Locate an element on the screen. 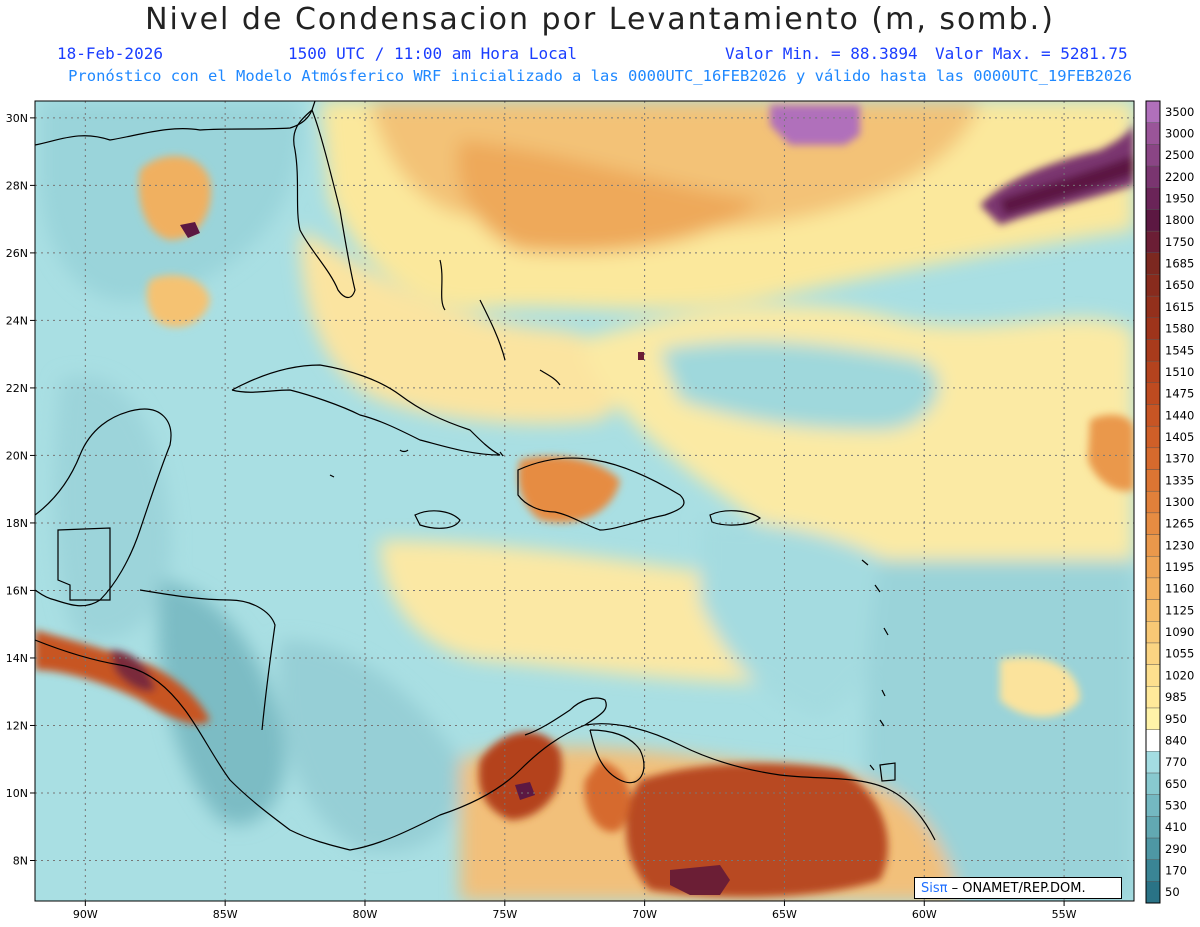 This screenshot has width=1200, height=927. legend-label: 3500 is located at coordinates (1179, 112).